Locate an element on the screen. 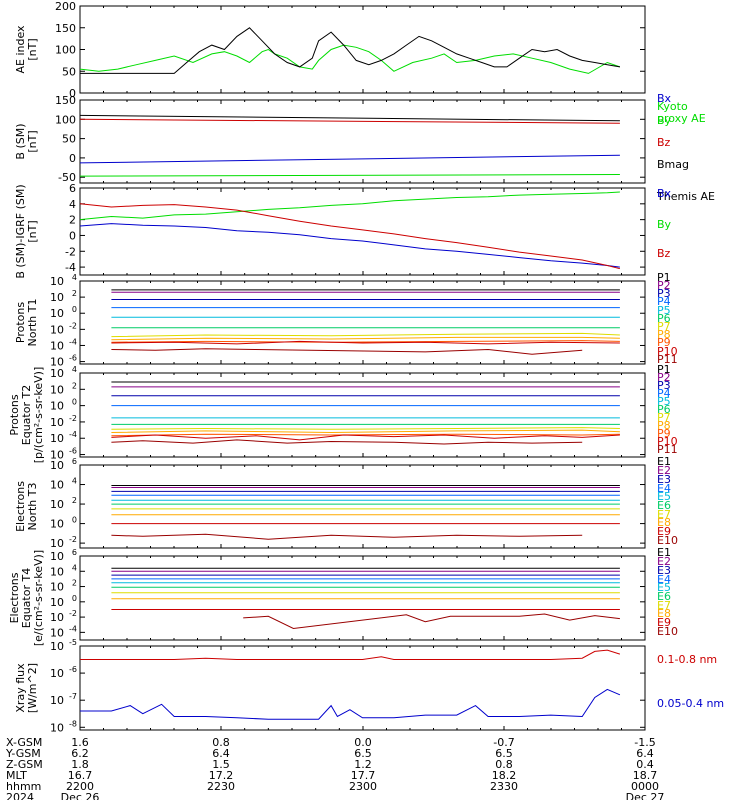 Image resolution: width=750 pixels, height=800 pixels. x-row-value: 1.8 is located at coordinates (80, 764).